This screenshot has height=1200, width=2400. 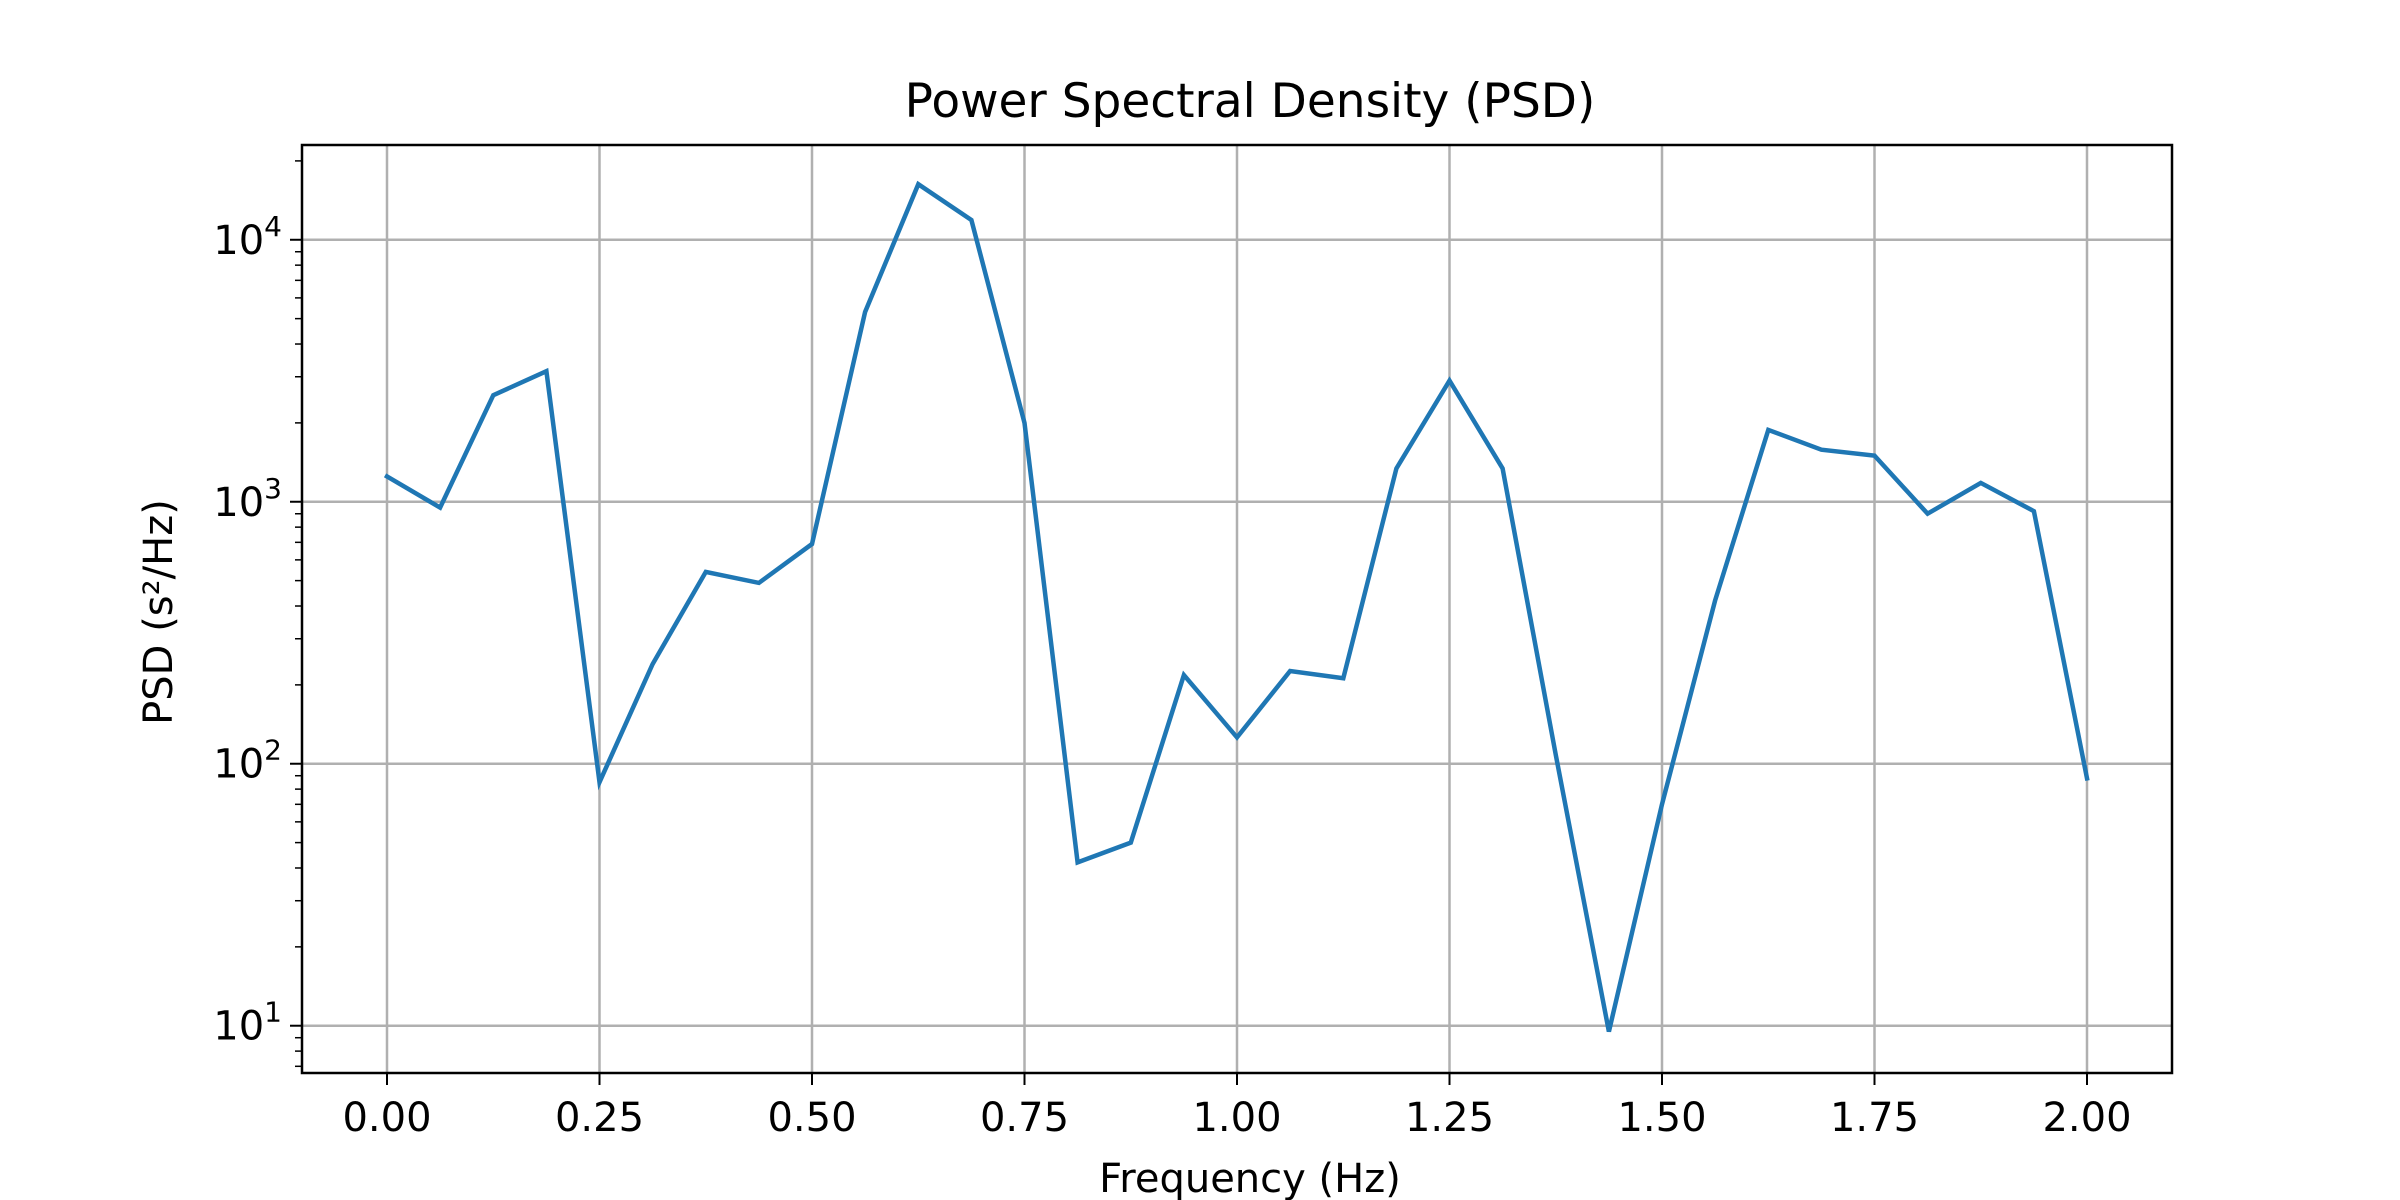 I want to click on y-axis-label: PSD (s²/Hz), so click(x=159, y=612).